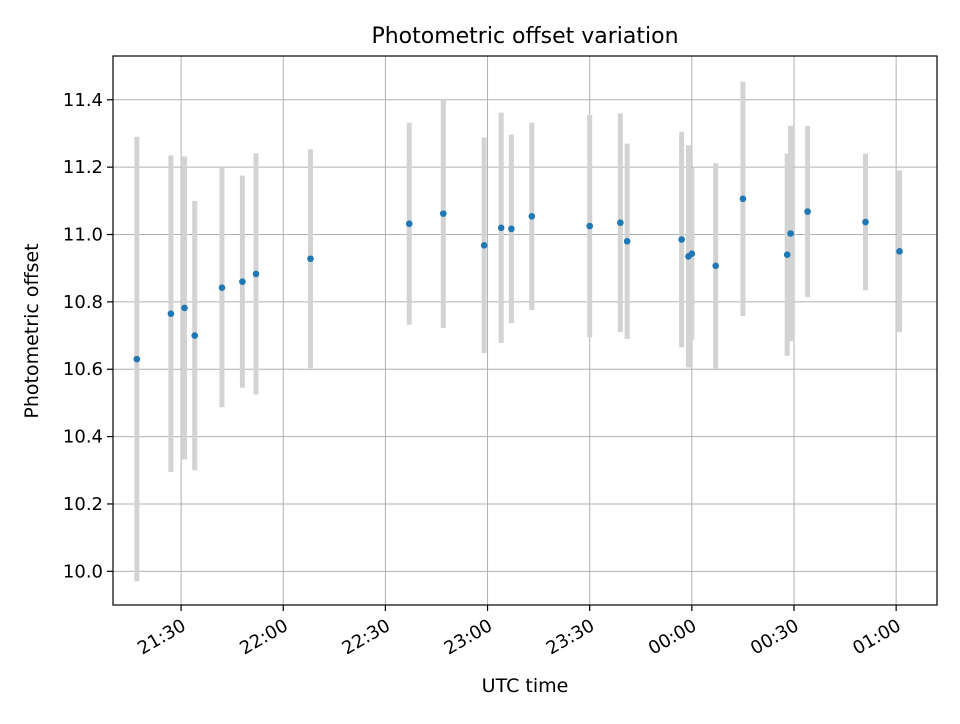 The height and width of the screenshot is (724, 960). Describe the element at coordinates (83, 167) in the screenshot. I see `y-tick-label: 11.2` at that location.